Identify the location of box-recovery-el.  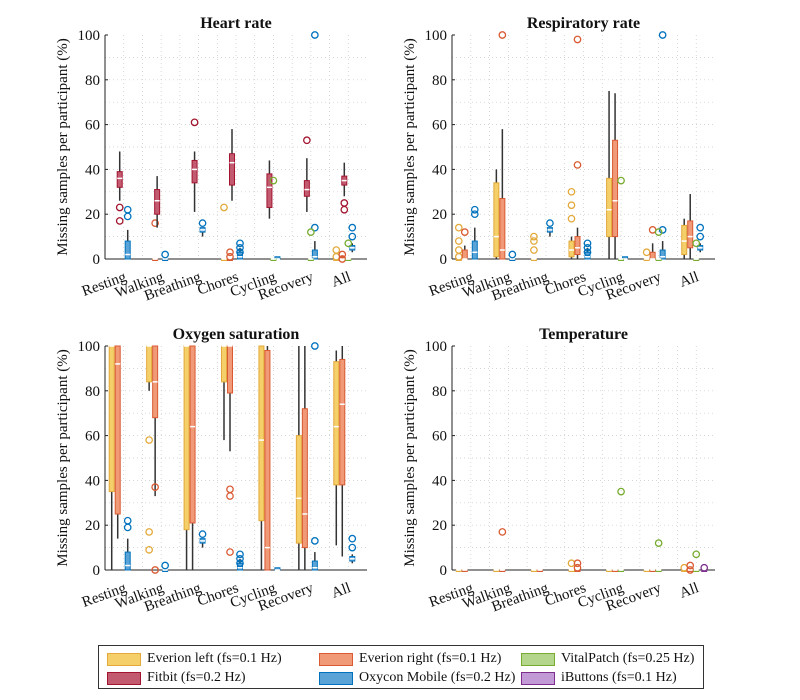
(298, 458).